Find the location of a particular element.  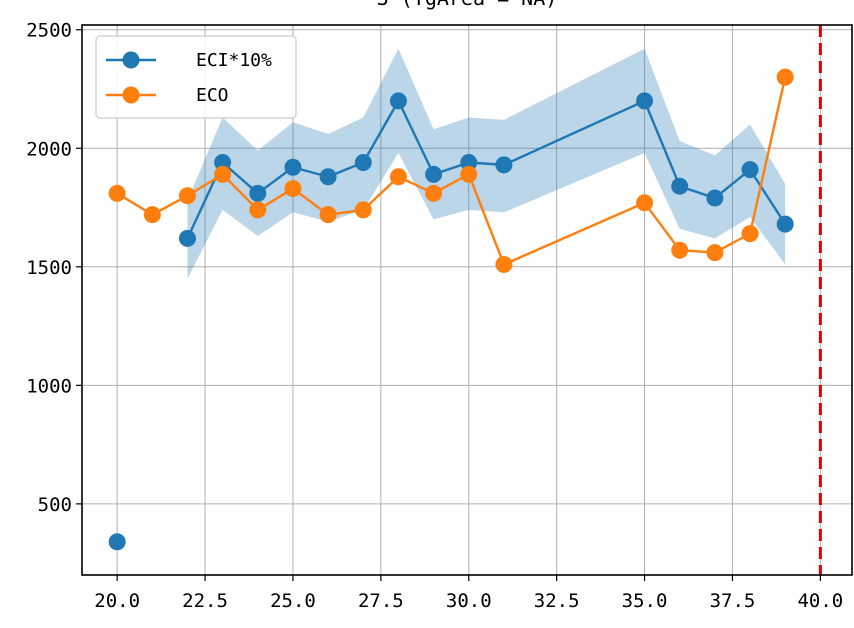

x-tick-label: 27.5 is located at coordinates (381, 601).